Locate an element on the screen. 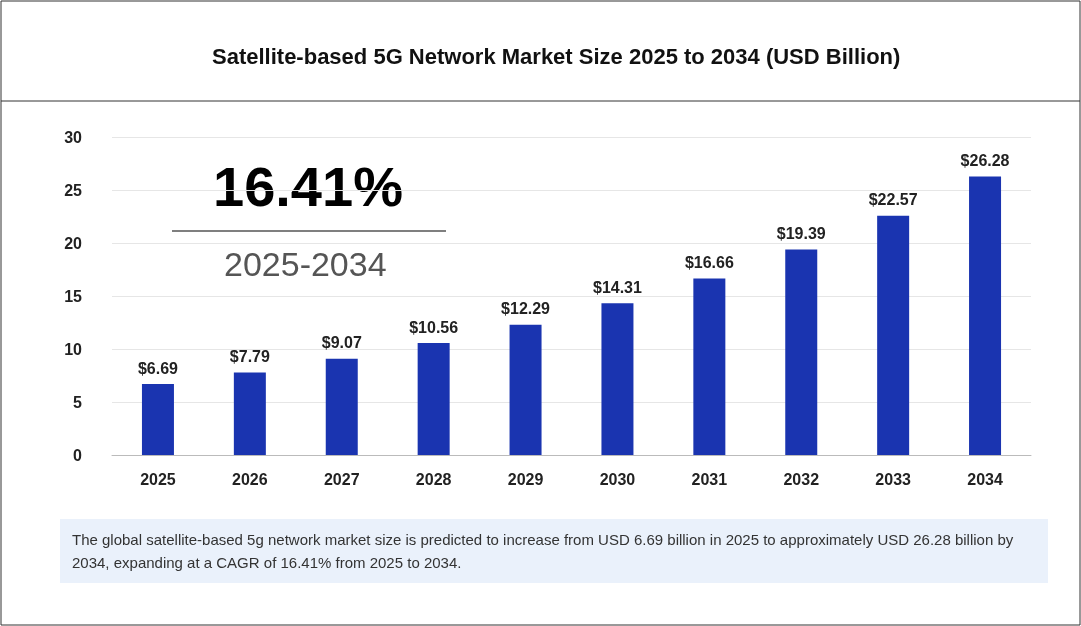 The width and height of the screenshot is (1081, 626). chart-title: Satellite-based 5G Network Market Size 2025 to 2034 (USD Billion) is located at coordinates (556, 56).